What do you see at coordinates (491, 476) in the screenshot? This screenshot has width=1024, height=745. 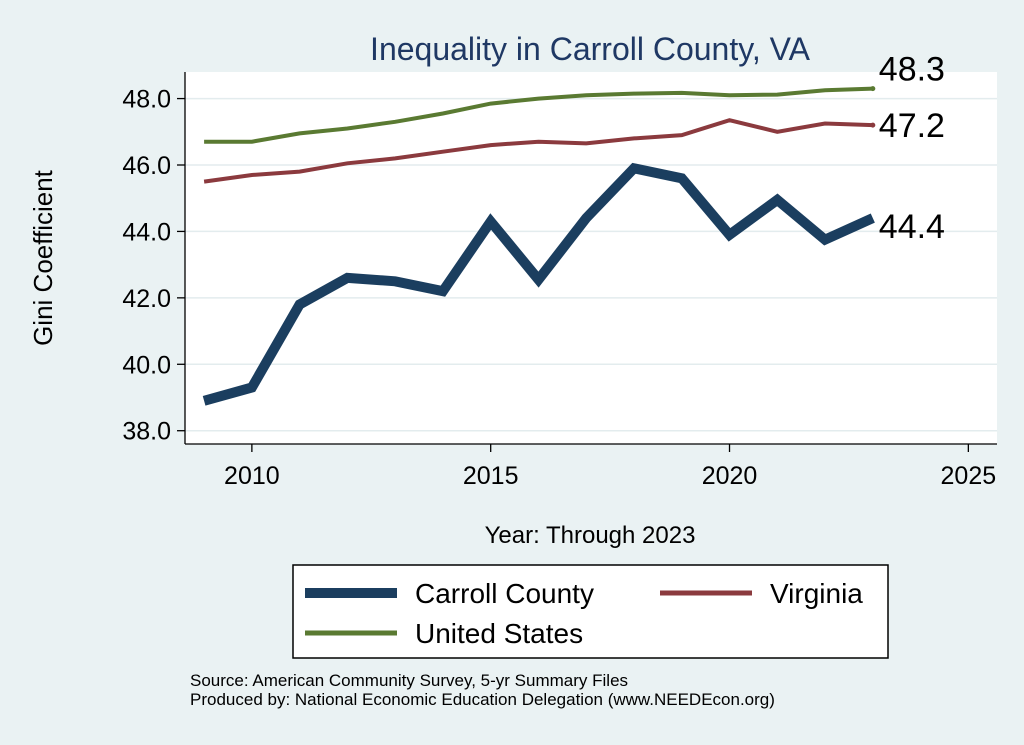 I see `x-tick-label: 2015` at bounding box center [491, 476].